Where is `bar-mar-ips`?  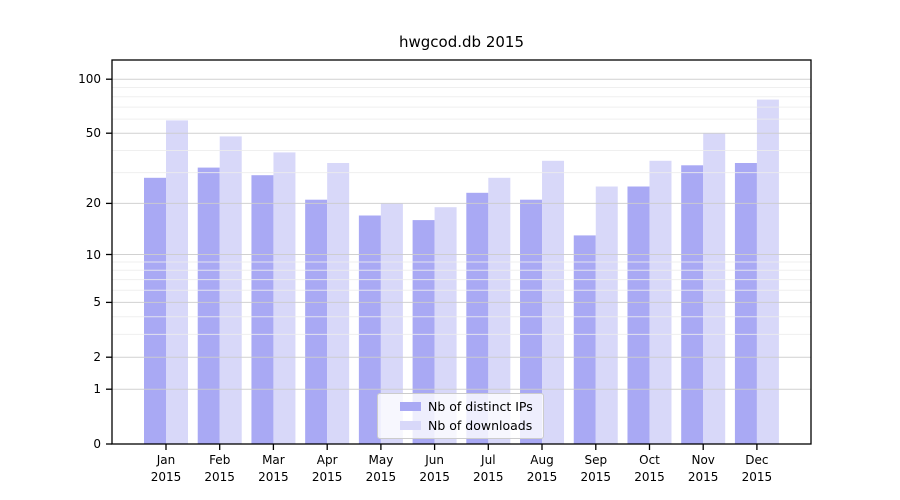 bar-mar-ips is located at coordinates (262, 309).